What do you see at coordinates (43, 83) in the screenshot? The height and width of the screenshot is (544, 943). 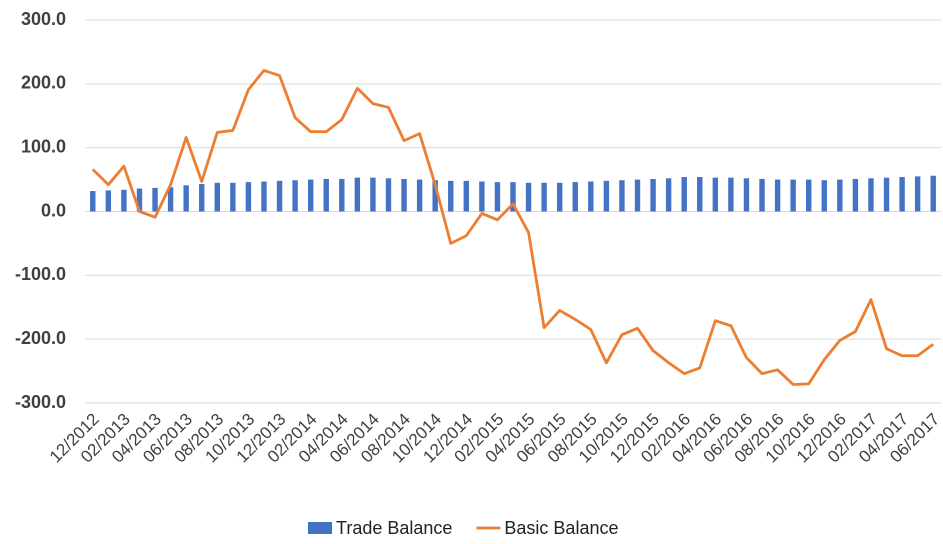 I see `y-tick-label: 200.0` at bounding box center [43, 83].